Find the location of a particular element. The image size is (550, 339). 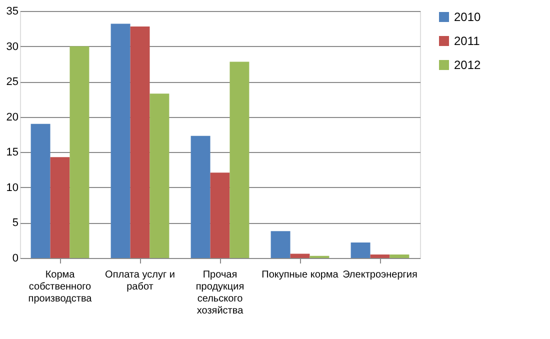

x-tick-label: Корма собственного производства is located at coordinates (60, 287).